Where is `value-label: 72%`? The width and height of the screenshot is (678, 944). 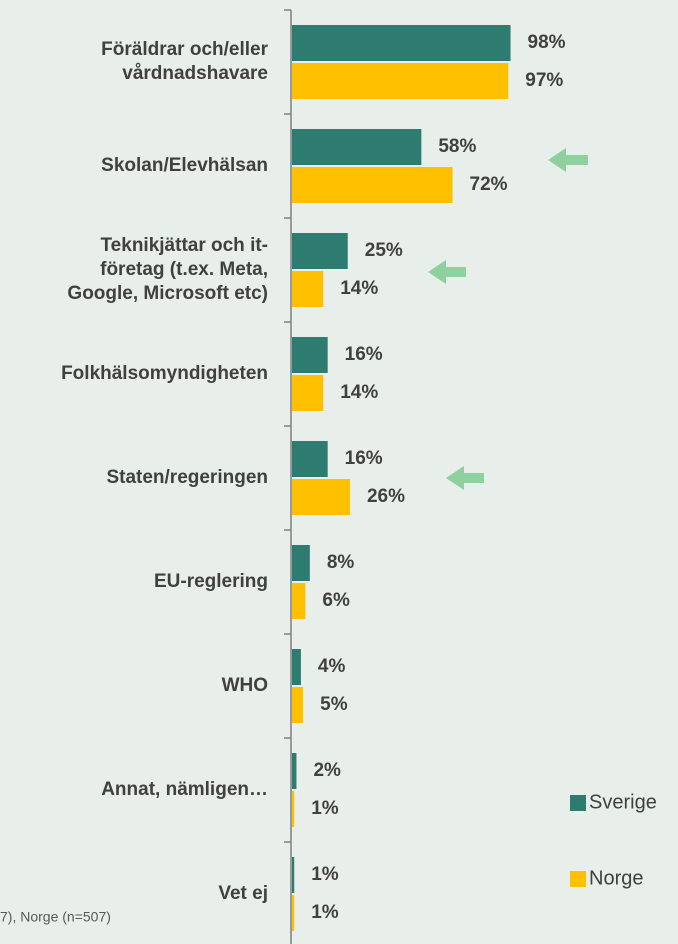 value-label: 72% is located at coordinates (489, 184).